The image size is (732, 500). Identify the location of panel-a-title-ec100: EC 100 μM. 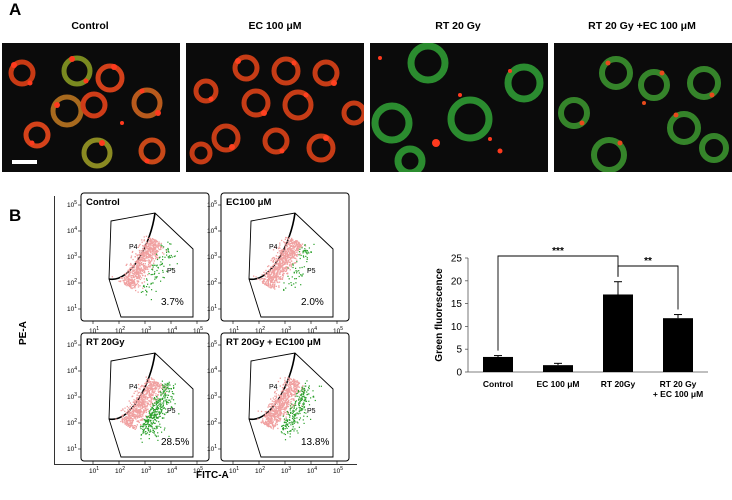
(275, 26).